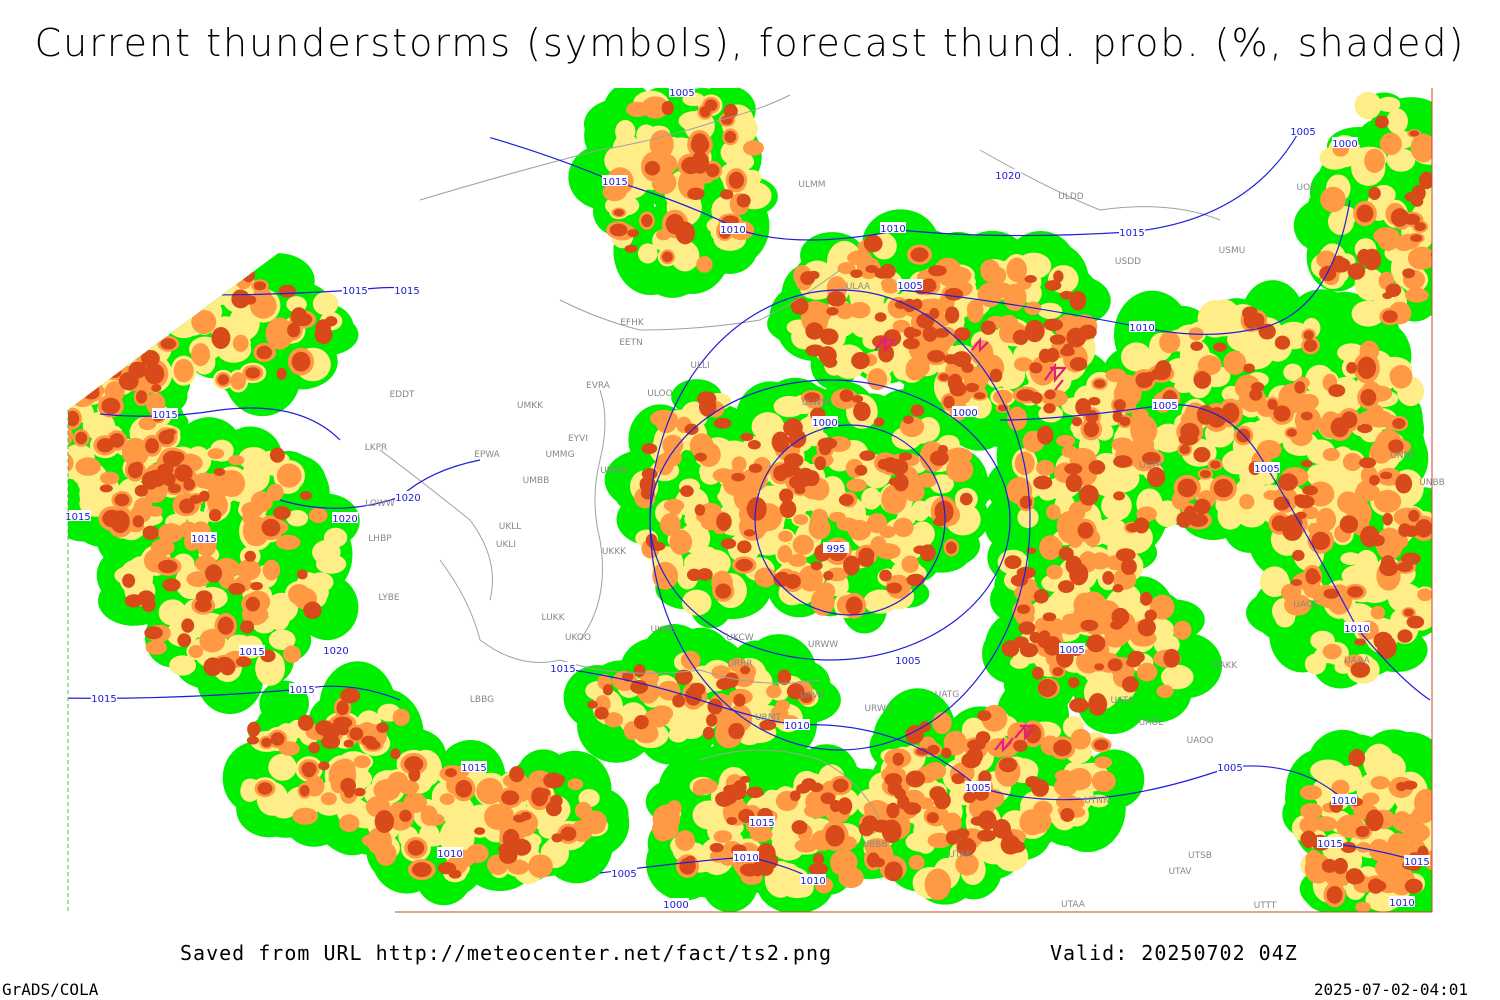  What do you see at coordinates (681, 93) in the screenshot?
I see `isobar-label: 1005` at bounding box center [681, 93].